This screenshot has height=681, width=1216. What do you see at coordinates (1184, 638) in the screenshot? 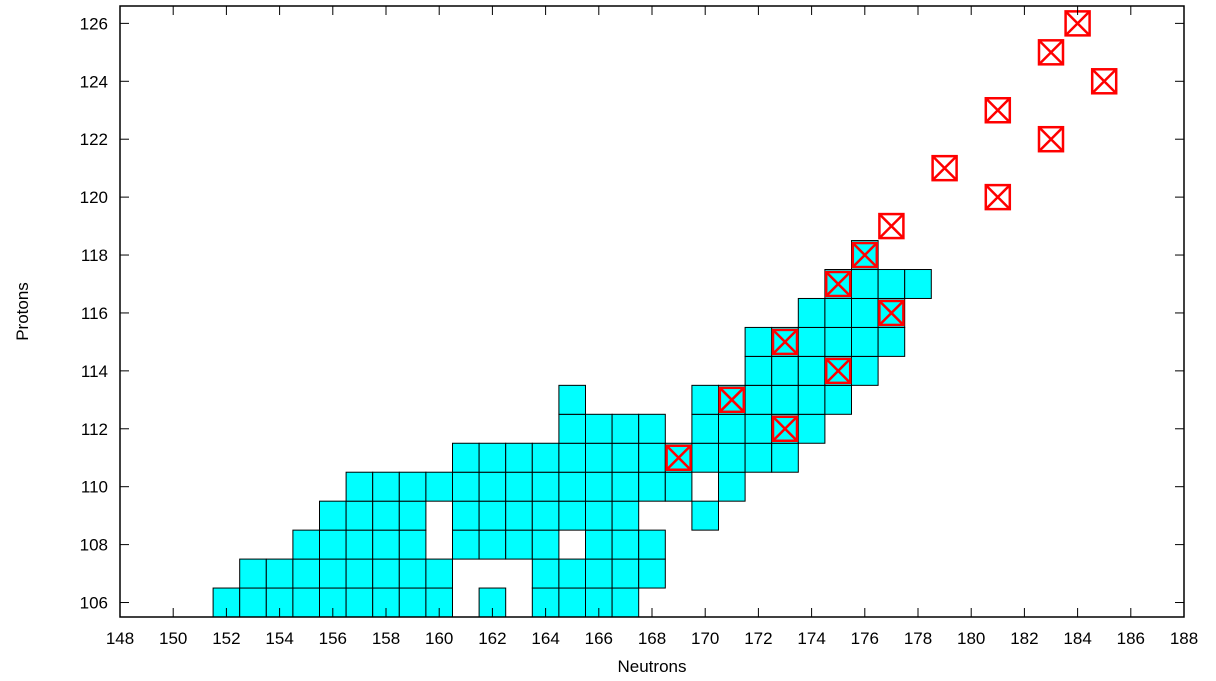
I see `x-tick-label: 188` at bounding box center [1184, 638].